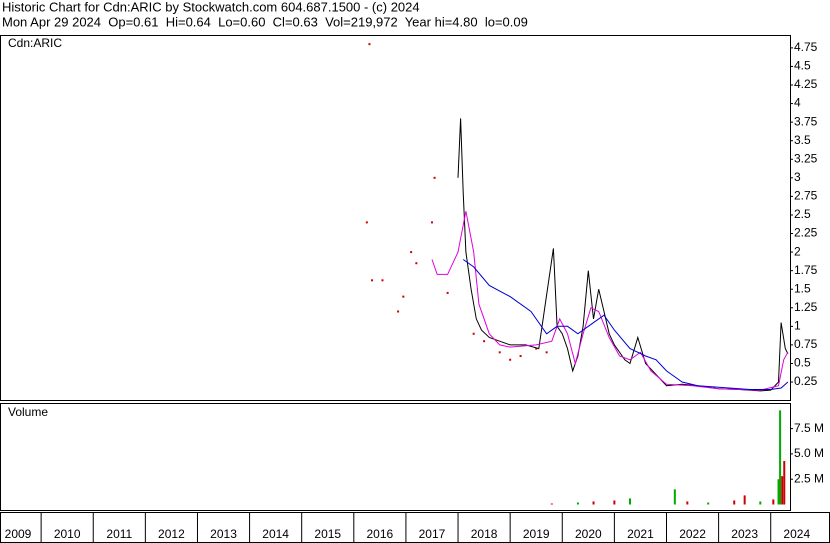 The height and width of the screenshot is (543, 830). I want to click on y-tick-label: 1.75, so click(806, 270).